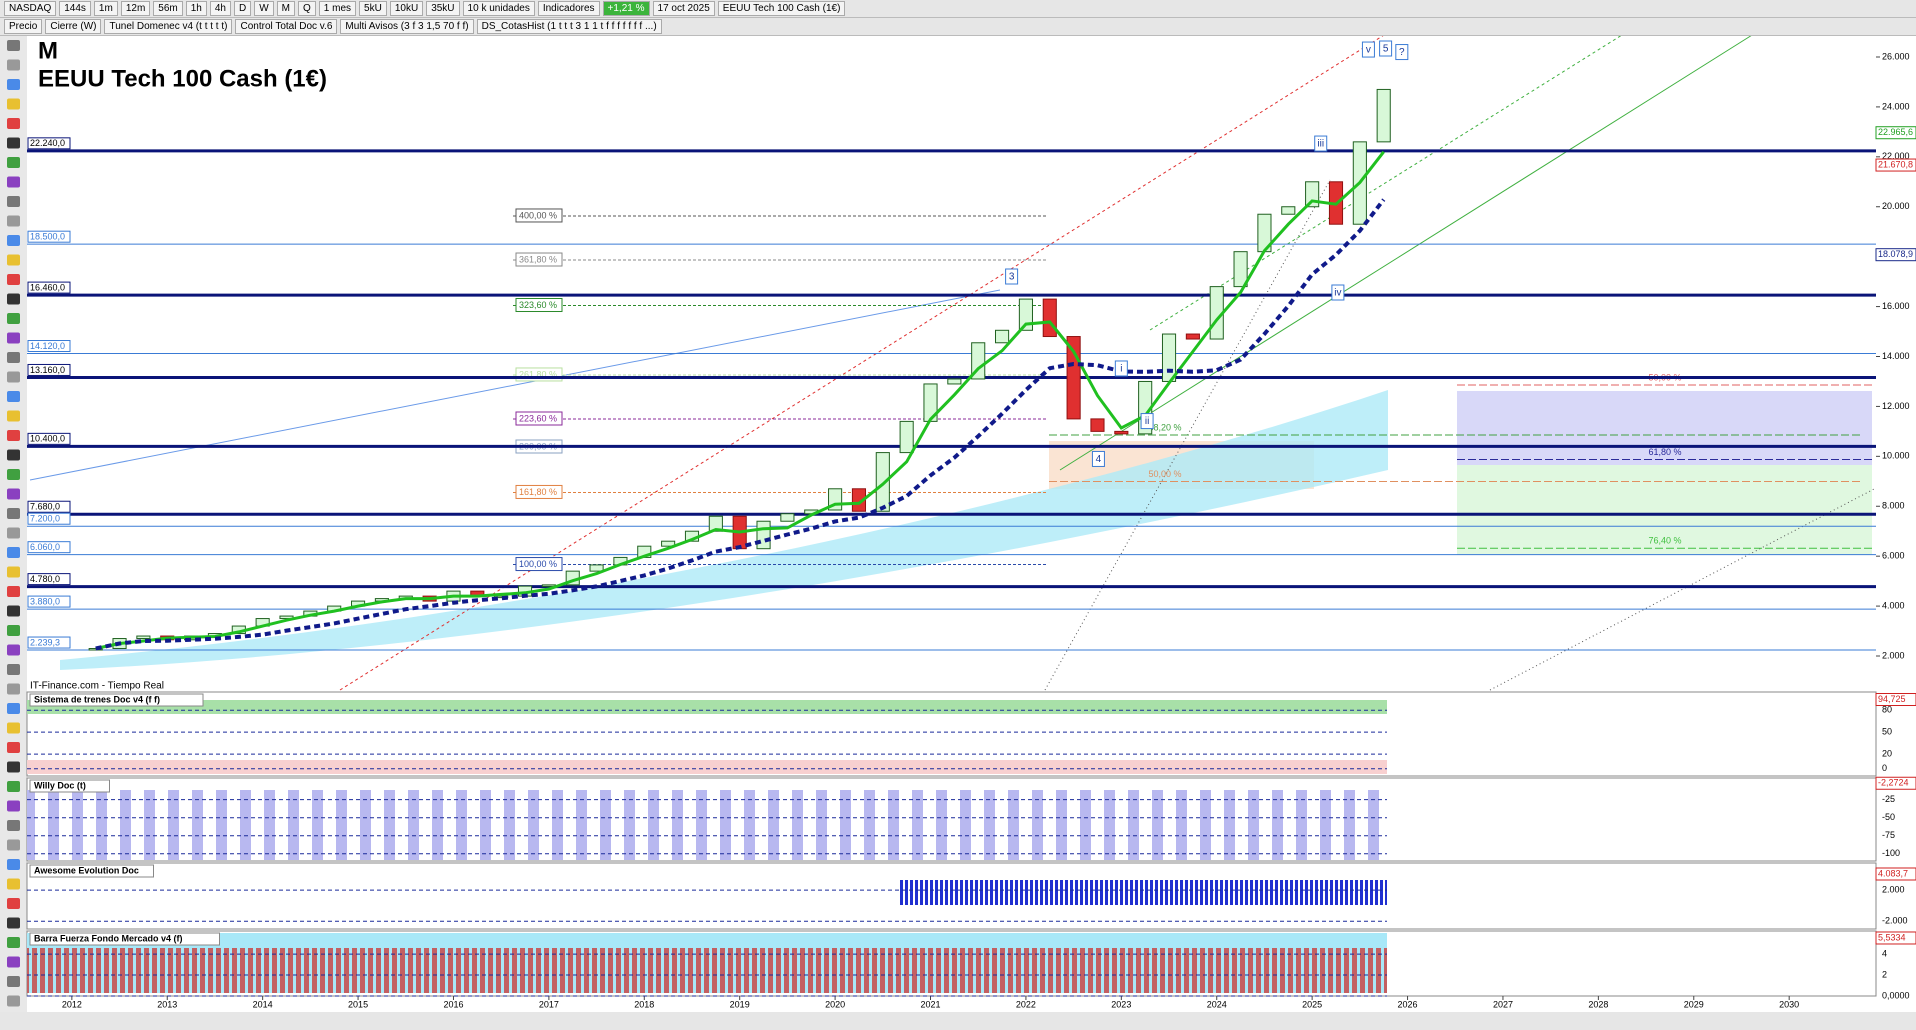 The width and height of the screenshot is (1916, 1030). I want to click on level-label: 13.160,0, so click(47, 370).